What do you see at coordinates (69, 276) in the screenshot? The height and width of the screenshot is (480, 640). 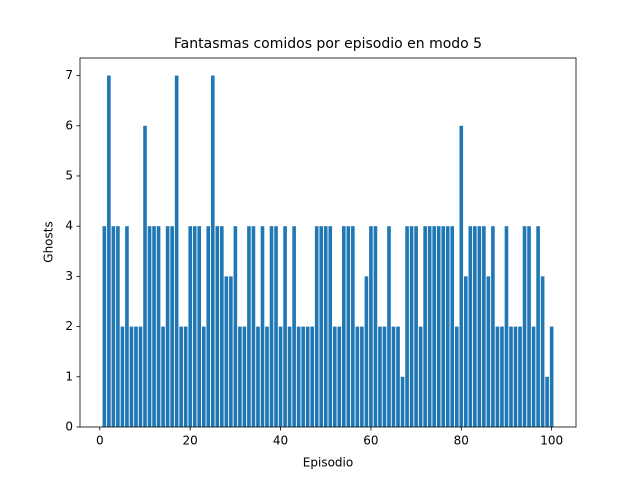 I see `y-tick-label: 3` at bounding box center [69, 276].